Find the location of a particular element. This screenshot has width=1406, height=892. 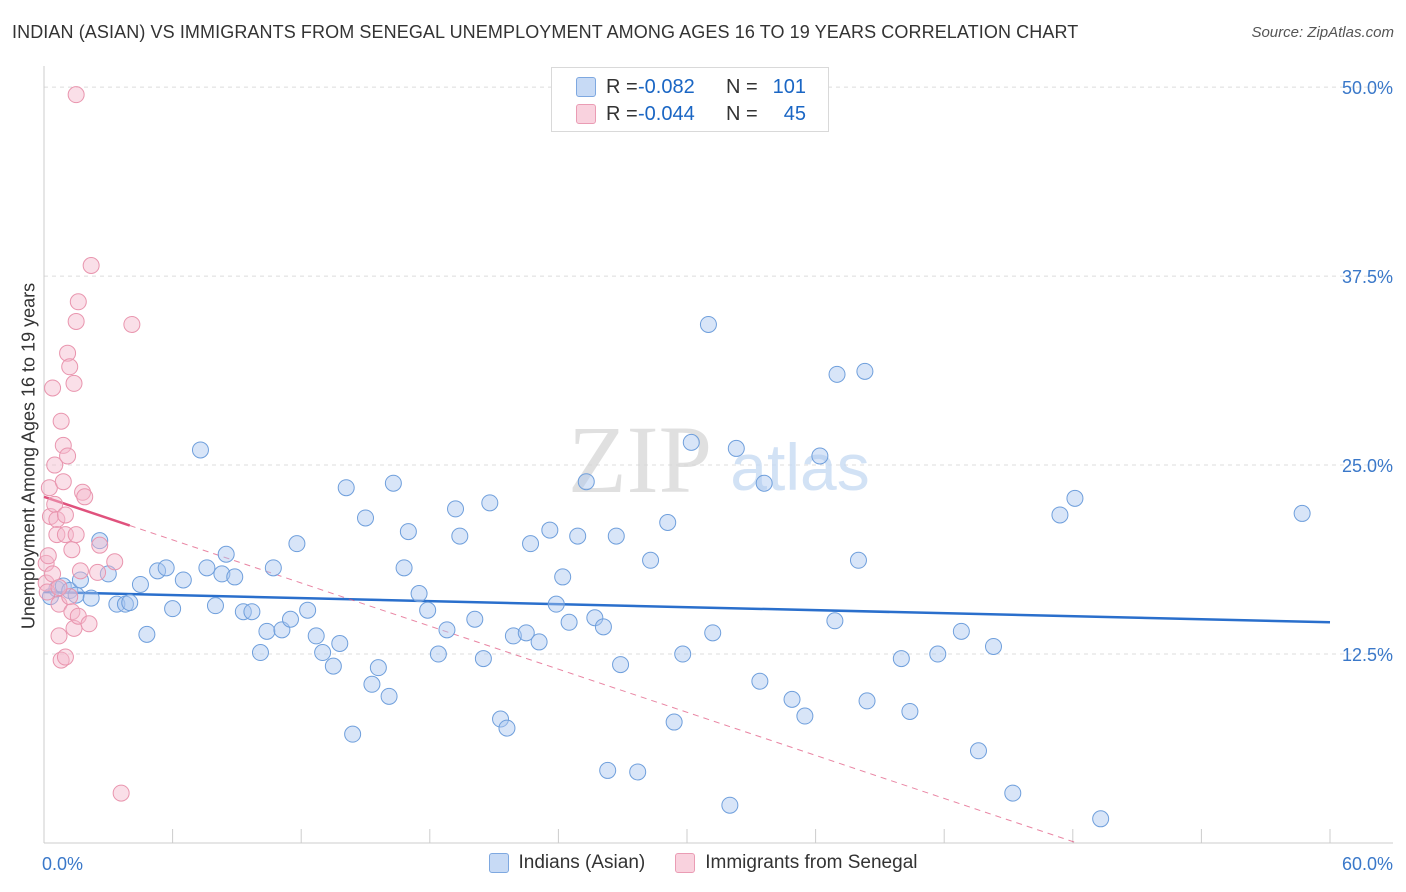

correlation-legend: R = -0.082 N = 101 R = -0.044 N = 45 is located at coordinates (690, 99).